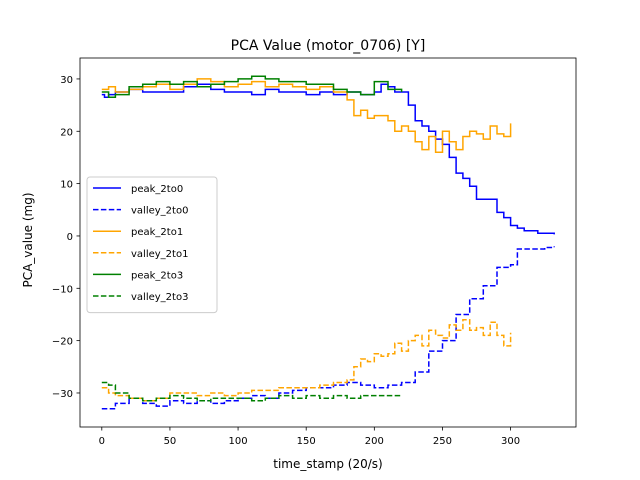  Describe the element at coordinates (157, 275) in the screenshot. I see `legend-label-peak_2to3: peak_2to3` at that location.